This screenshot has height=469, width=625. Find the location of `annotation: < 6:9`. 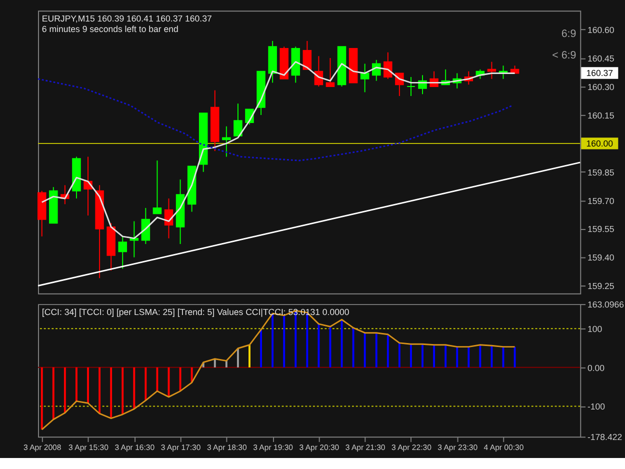

annotation: < 6:9 is located at coordinates (564, 55).